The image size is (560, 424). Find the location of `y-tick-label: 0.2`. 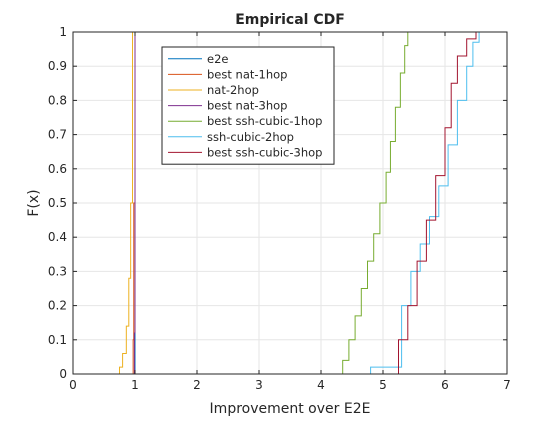

y-tick-label: 0.2 is located at coordinates (57, 306).